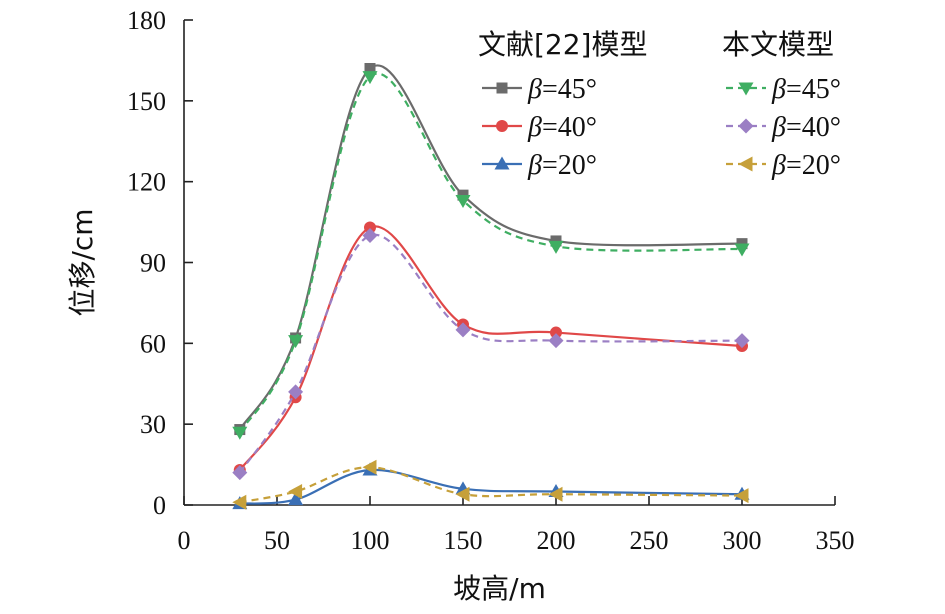 Image resolution: width=945 pixels, height=614 pixels. Describe the element at coordinates (153, 424) in the screenshot. I see `y-tick-label: 30` at that location.